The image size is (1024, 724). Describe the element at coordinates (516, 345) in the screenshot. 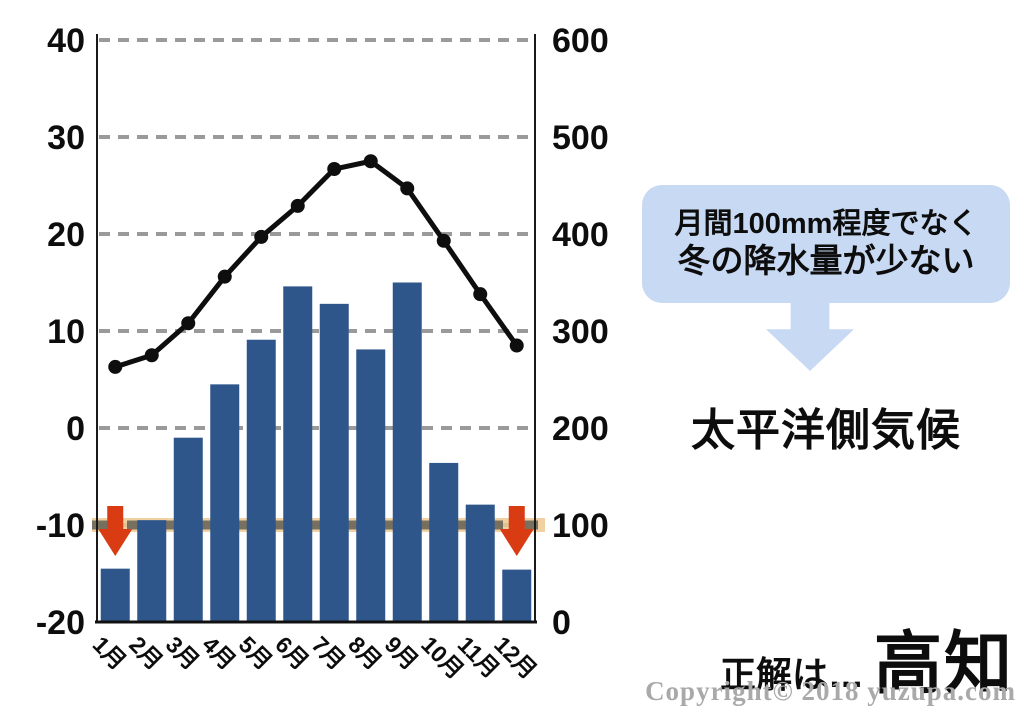

I see `temperature-point-12月` at that location.